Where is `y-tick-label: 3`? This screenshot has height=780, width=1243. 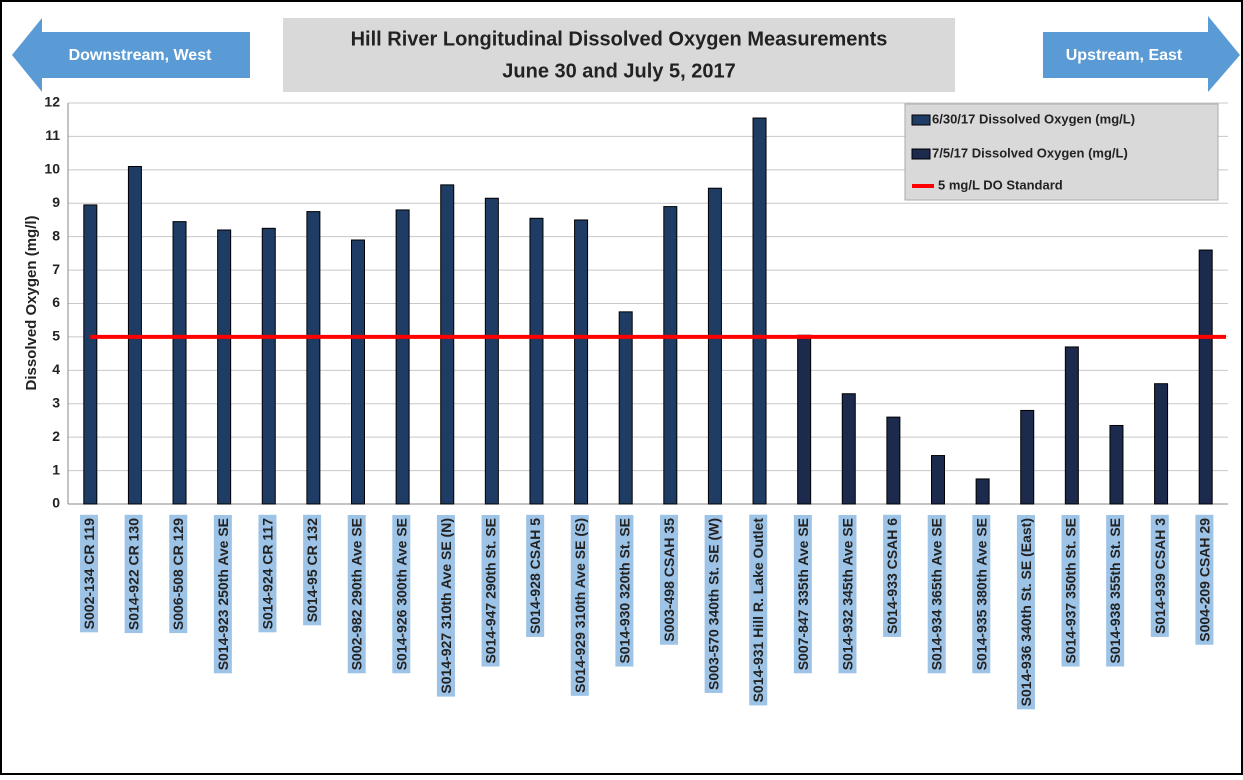 y-tick-label: 3 is located at coordinates (56, 402).